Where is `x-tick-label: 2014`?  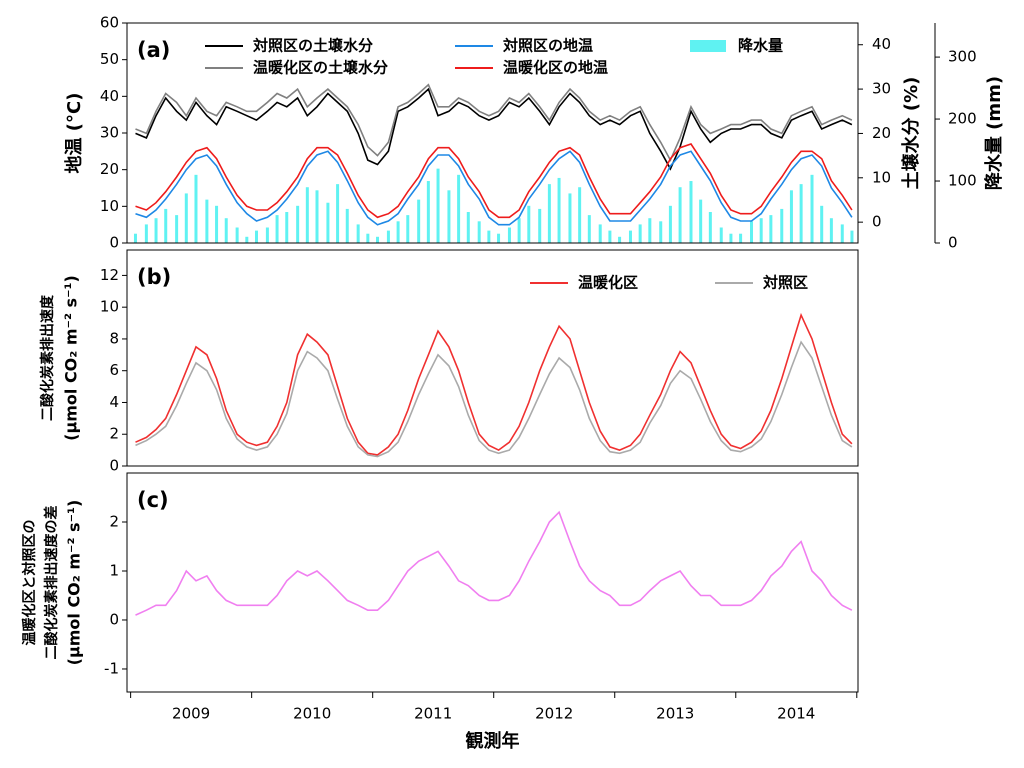
x-tick-label: 2014 is located at coordinates (796, 714).